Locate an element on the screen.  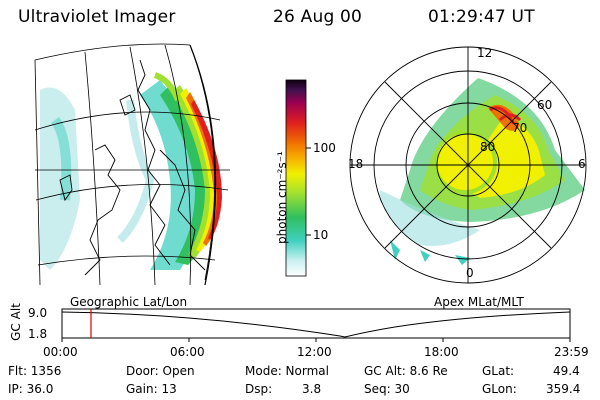
time-tick-3: 18:00 is located at coordinates (441, 352).